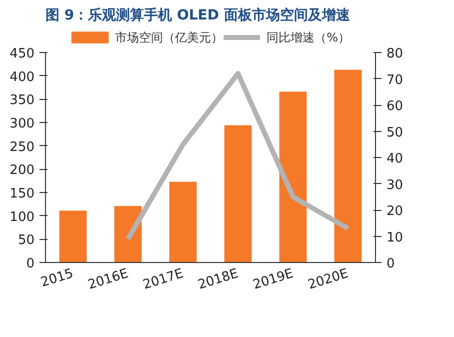 This screenshot has width=454, height=337. Describe the element at coordinates (22, 217) in the screenshot. I see `y-tick-label: 100` at that location.